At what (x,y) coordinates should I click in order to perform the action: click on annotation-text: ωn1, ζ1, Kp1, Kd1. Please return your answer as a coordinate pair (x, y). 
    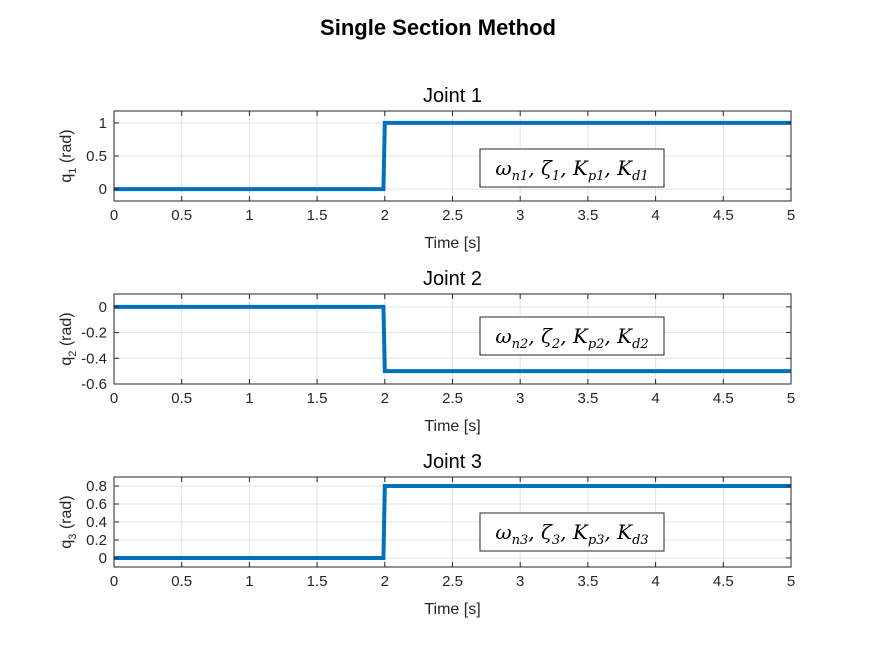
    Looking at the image, I should click on (571, 170).